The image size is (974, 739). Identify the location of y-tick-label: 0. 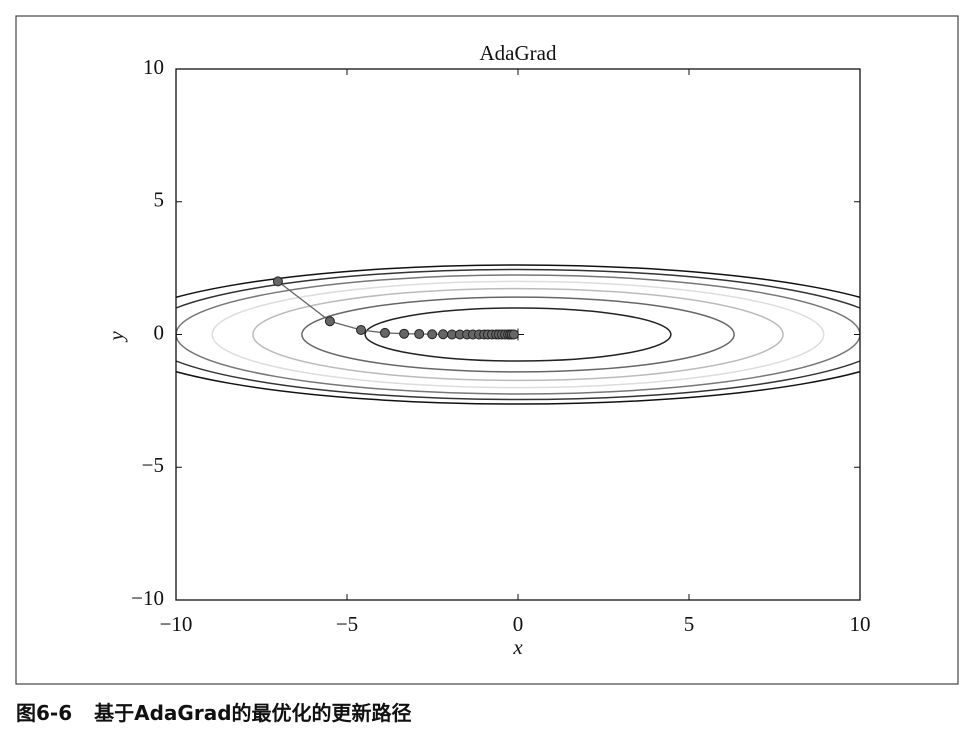
(159, 332).